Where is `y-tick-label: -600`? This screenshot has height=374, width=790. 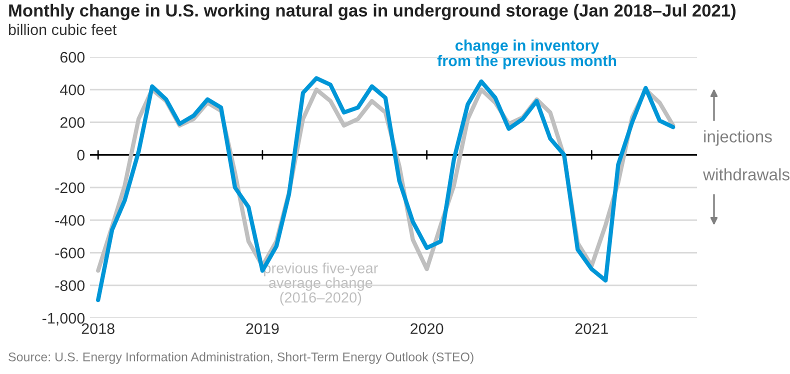 y-tick-label: -600 is located at coordinates (70, 253).